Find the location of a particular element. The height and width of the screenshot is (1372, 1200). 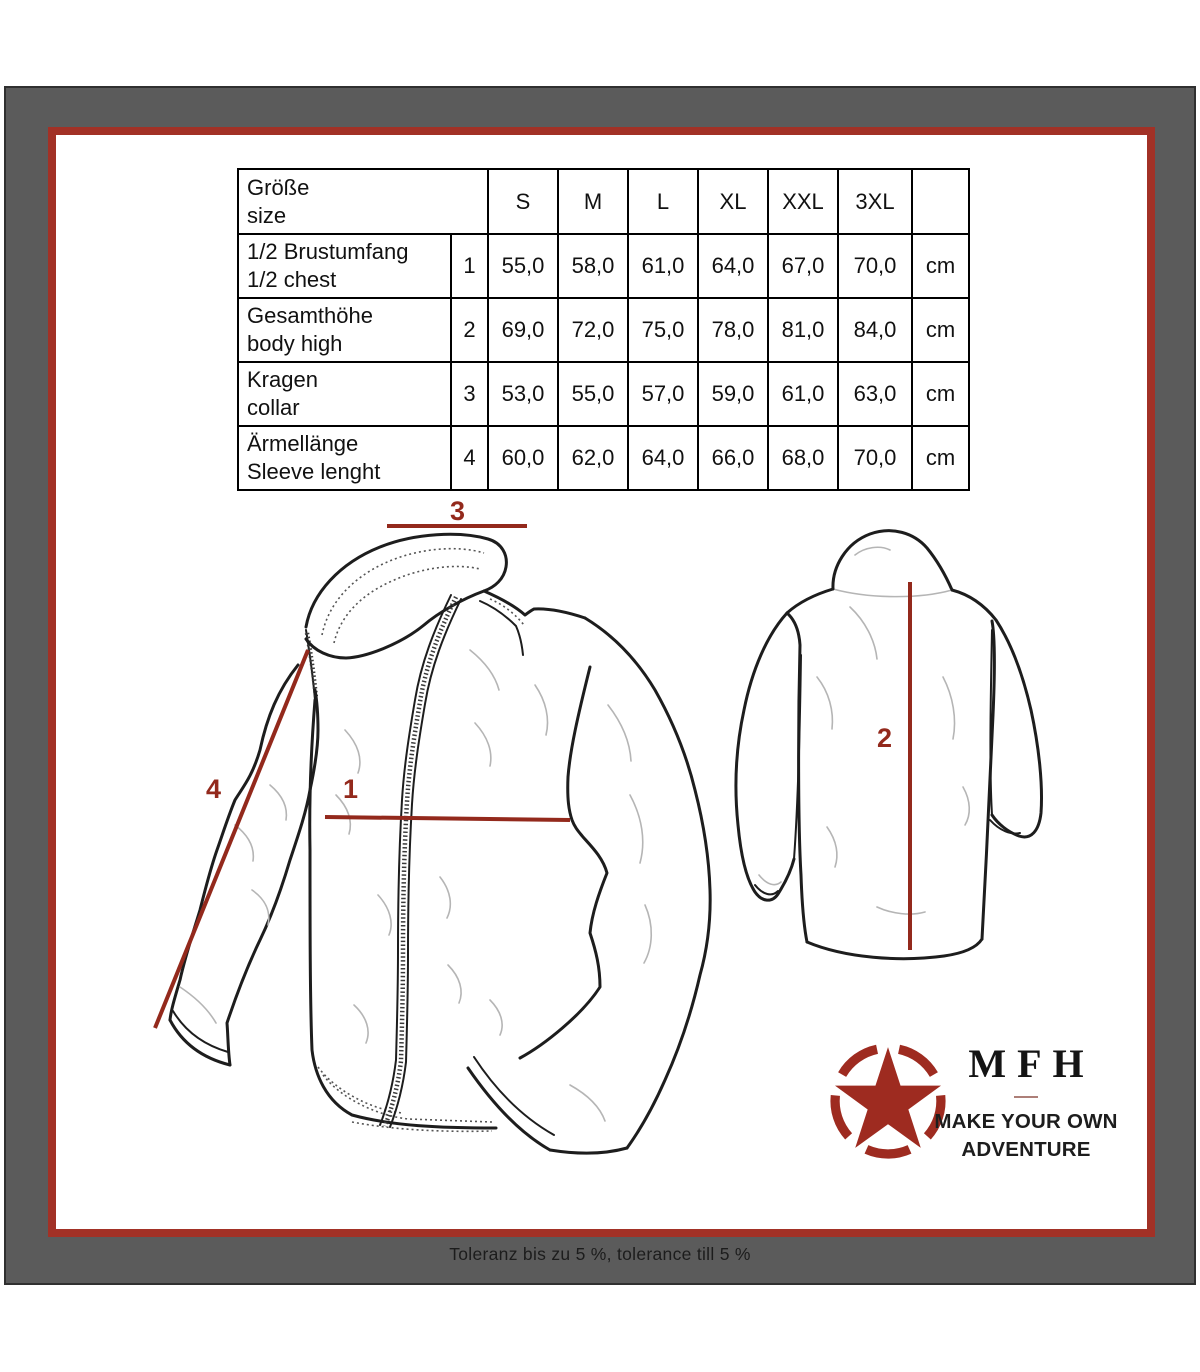

size-col-xl: XL is located at coordinates (733, 201).